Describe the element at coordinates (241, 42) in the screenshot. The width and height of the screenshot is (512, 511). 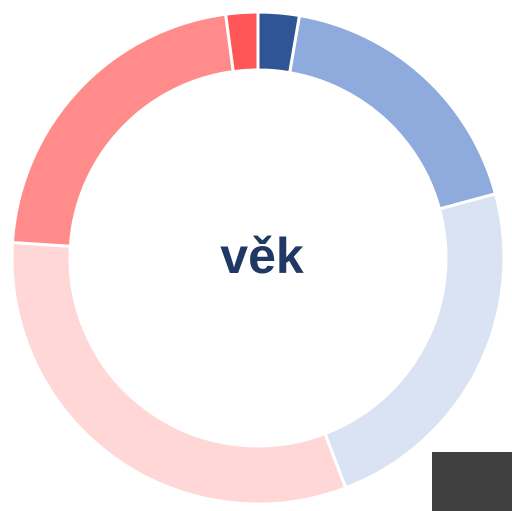
I see `donut-segment` at that location.